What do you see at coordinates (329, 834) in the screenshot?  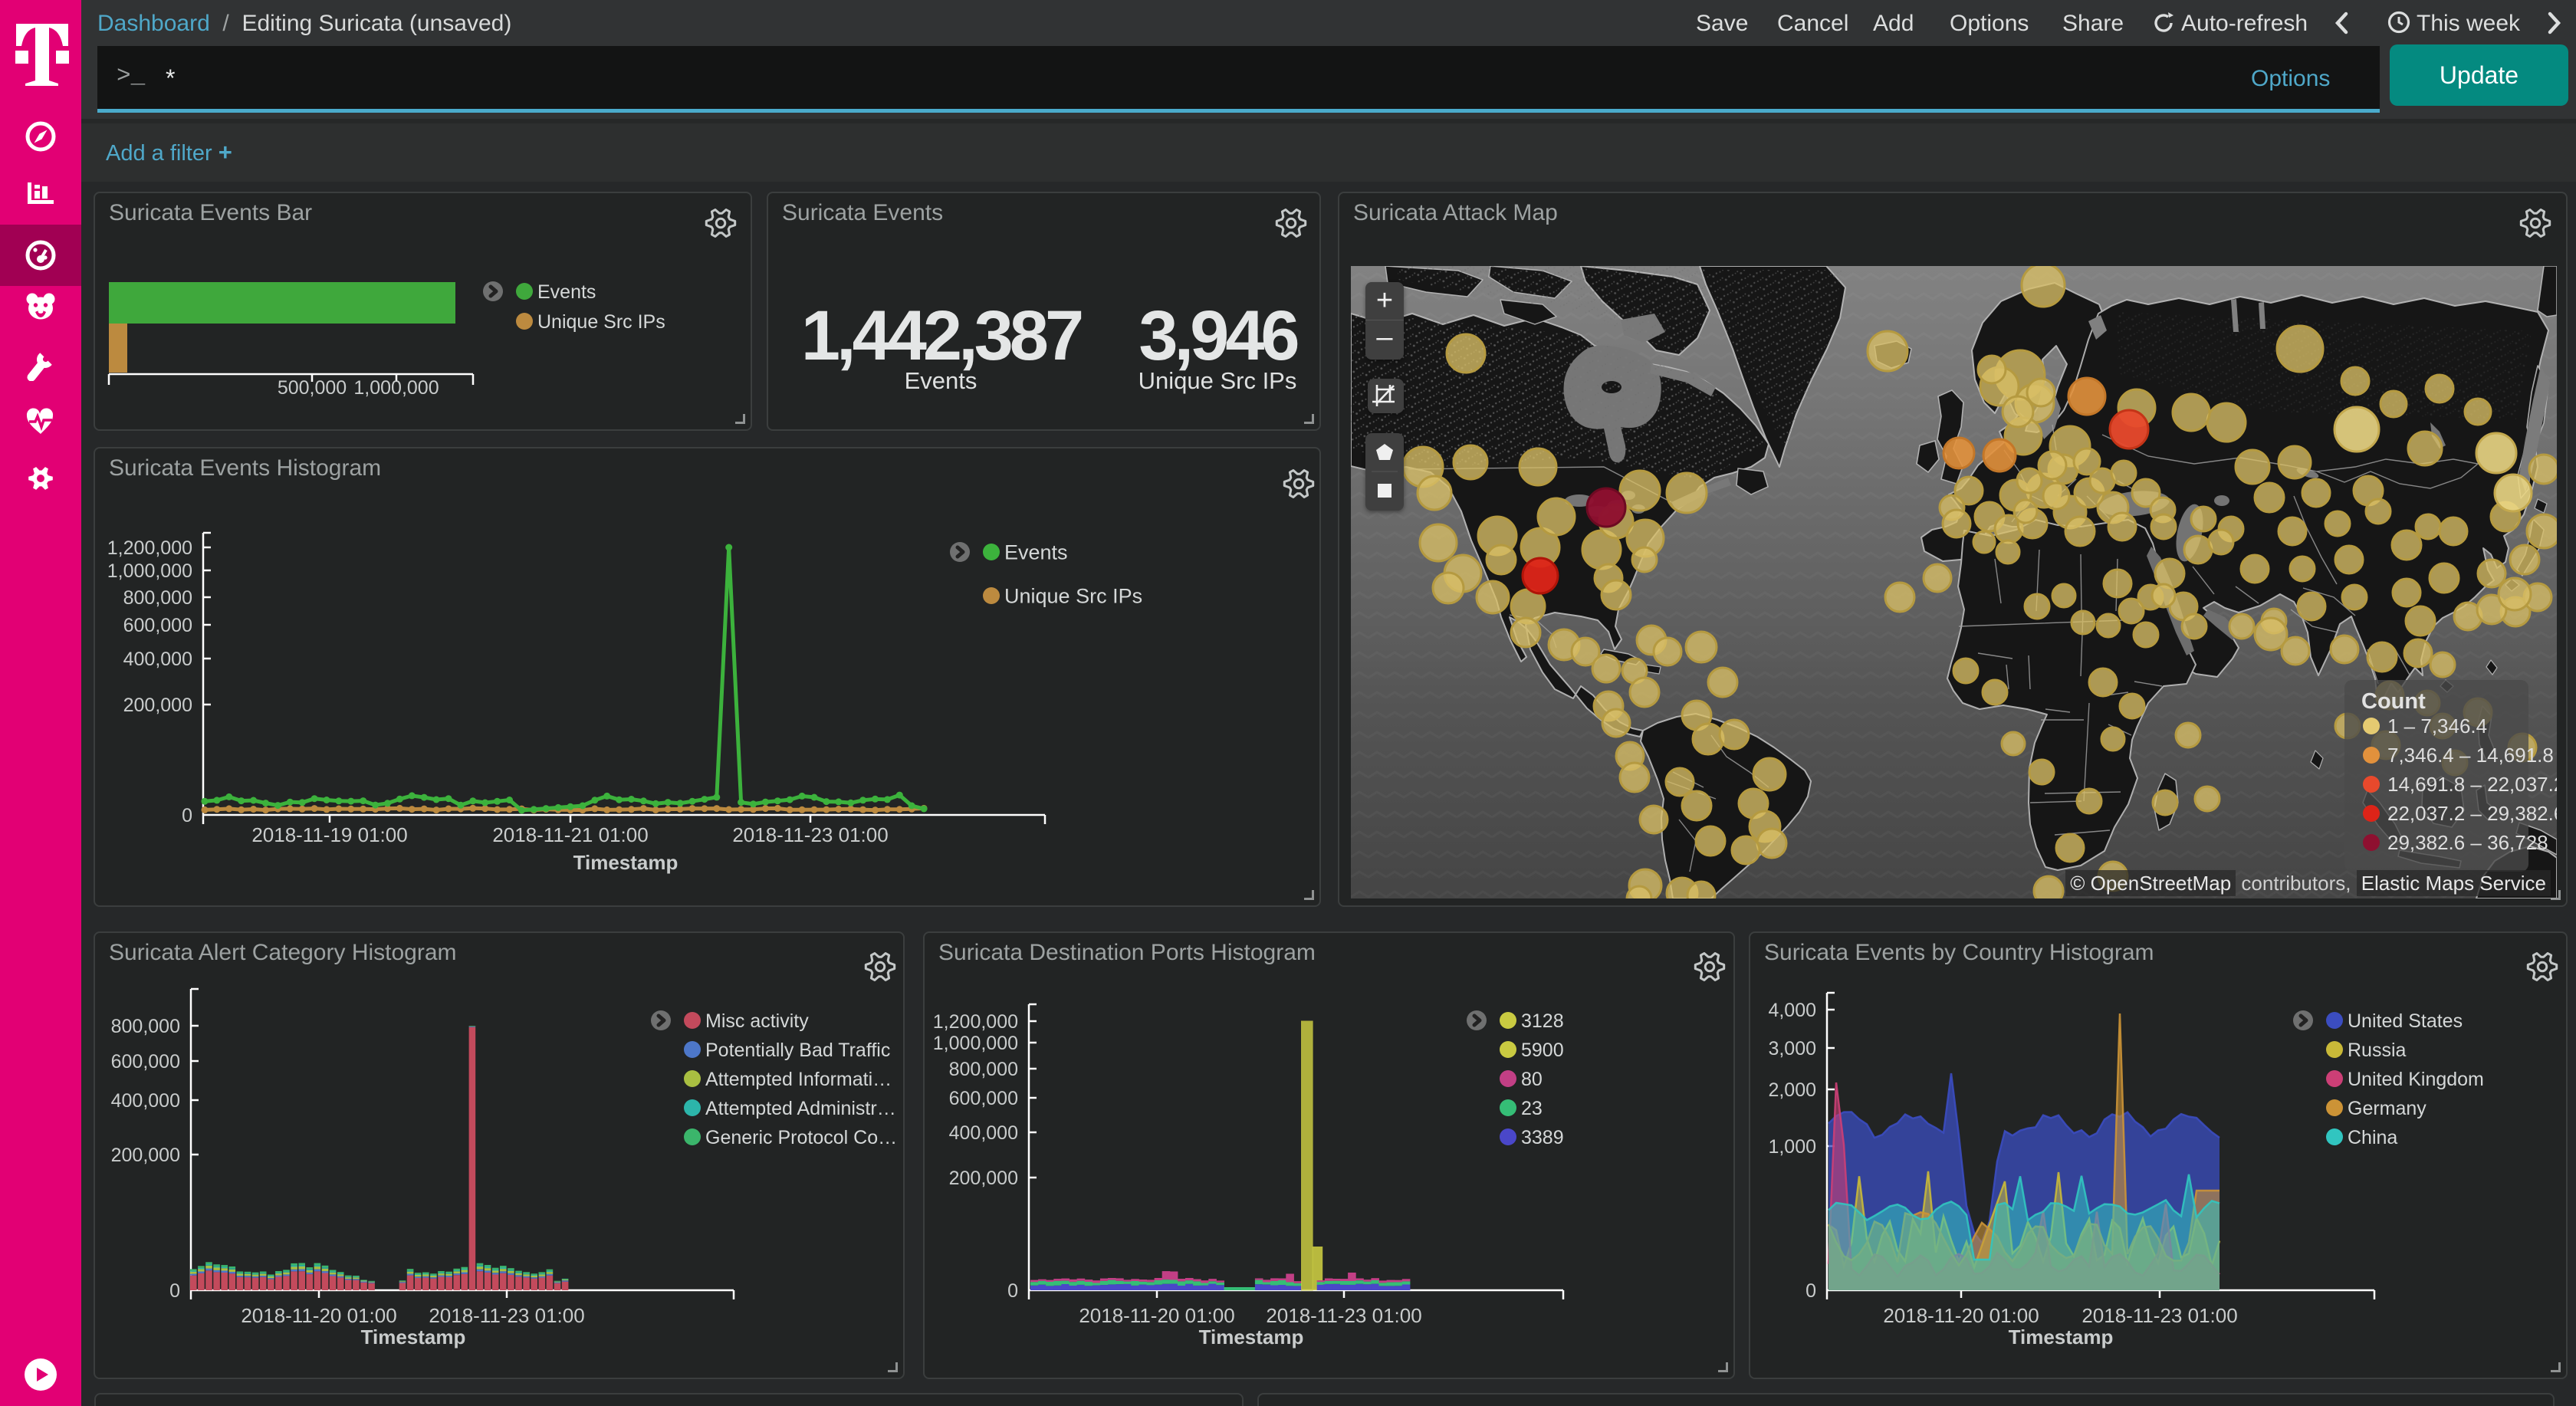 I see `svg-text: 2018-11-19 01:00` at bounding box center [329, 834].